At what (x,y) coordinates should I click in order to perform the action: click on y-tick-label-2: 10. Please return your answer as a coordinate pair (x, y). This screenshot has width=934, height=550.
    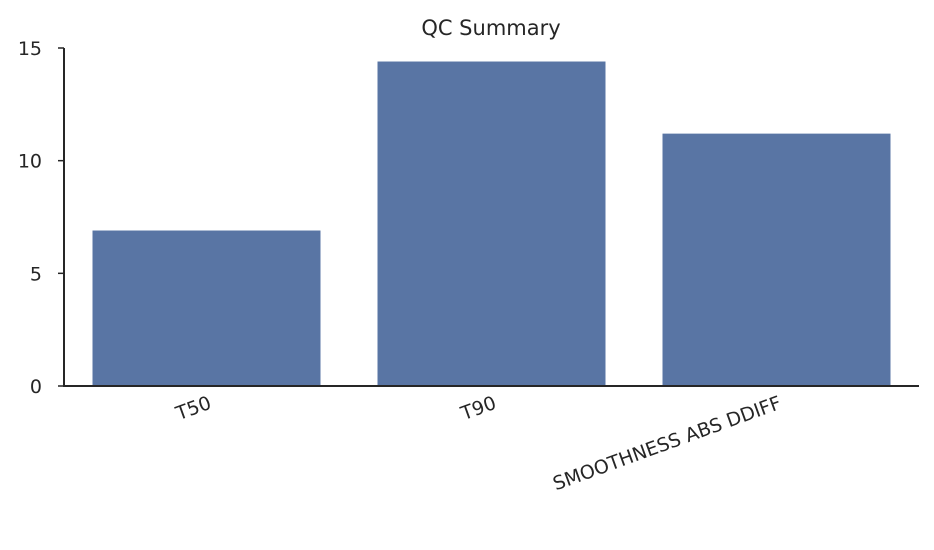
    Looking at the image, I should click on (30, 162).